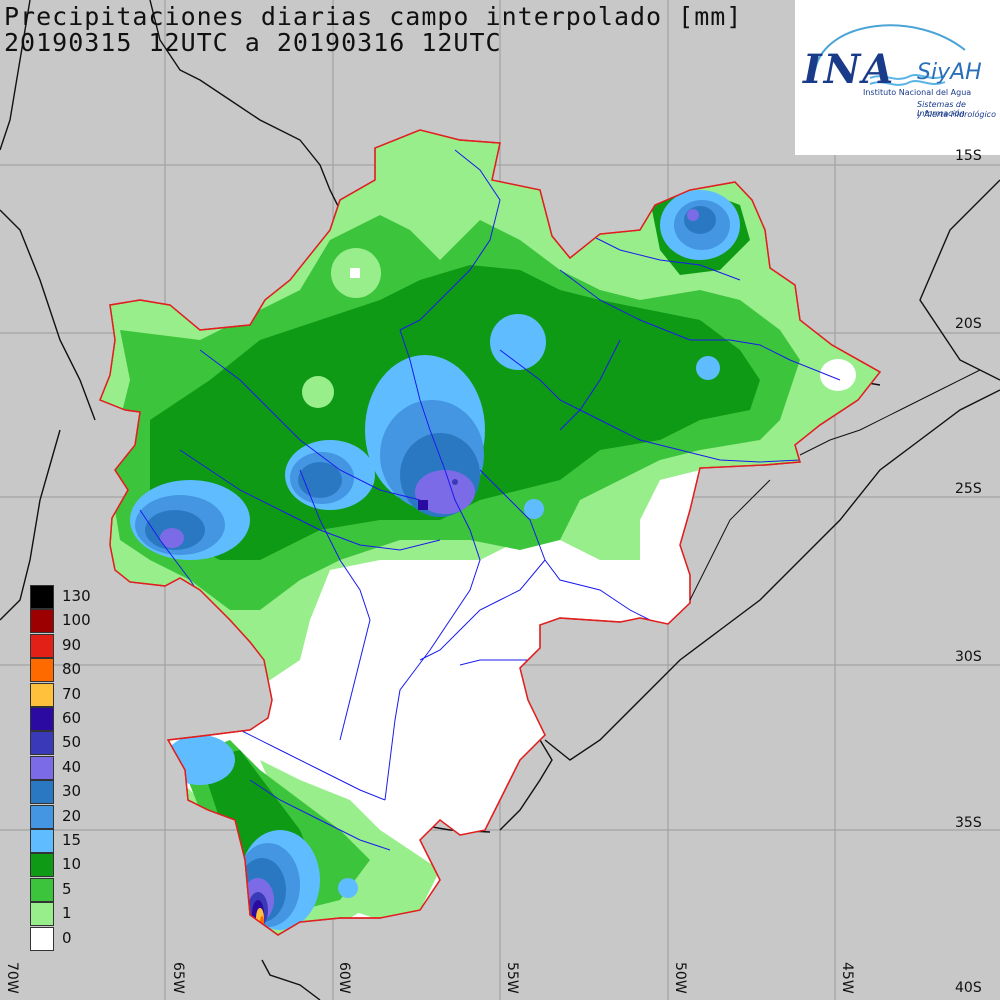 This screenshot has height=1000, width=1000. What do you see at coordinates (72, 669) in the screenshot?
I see `legend-label: 80` at bounding box center [72, 669].